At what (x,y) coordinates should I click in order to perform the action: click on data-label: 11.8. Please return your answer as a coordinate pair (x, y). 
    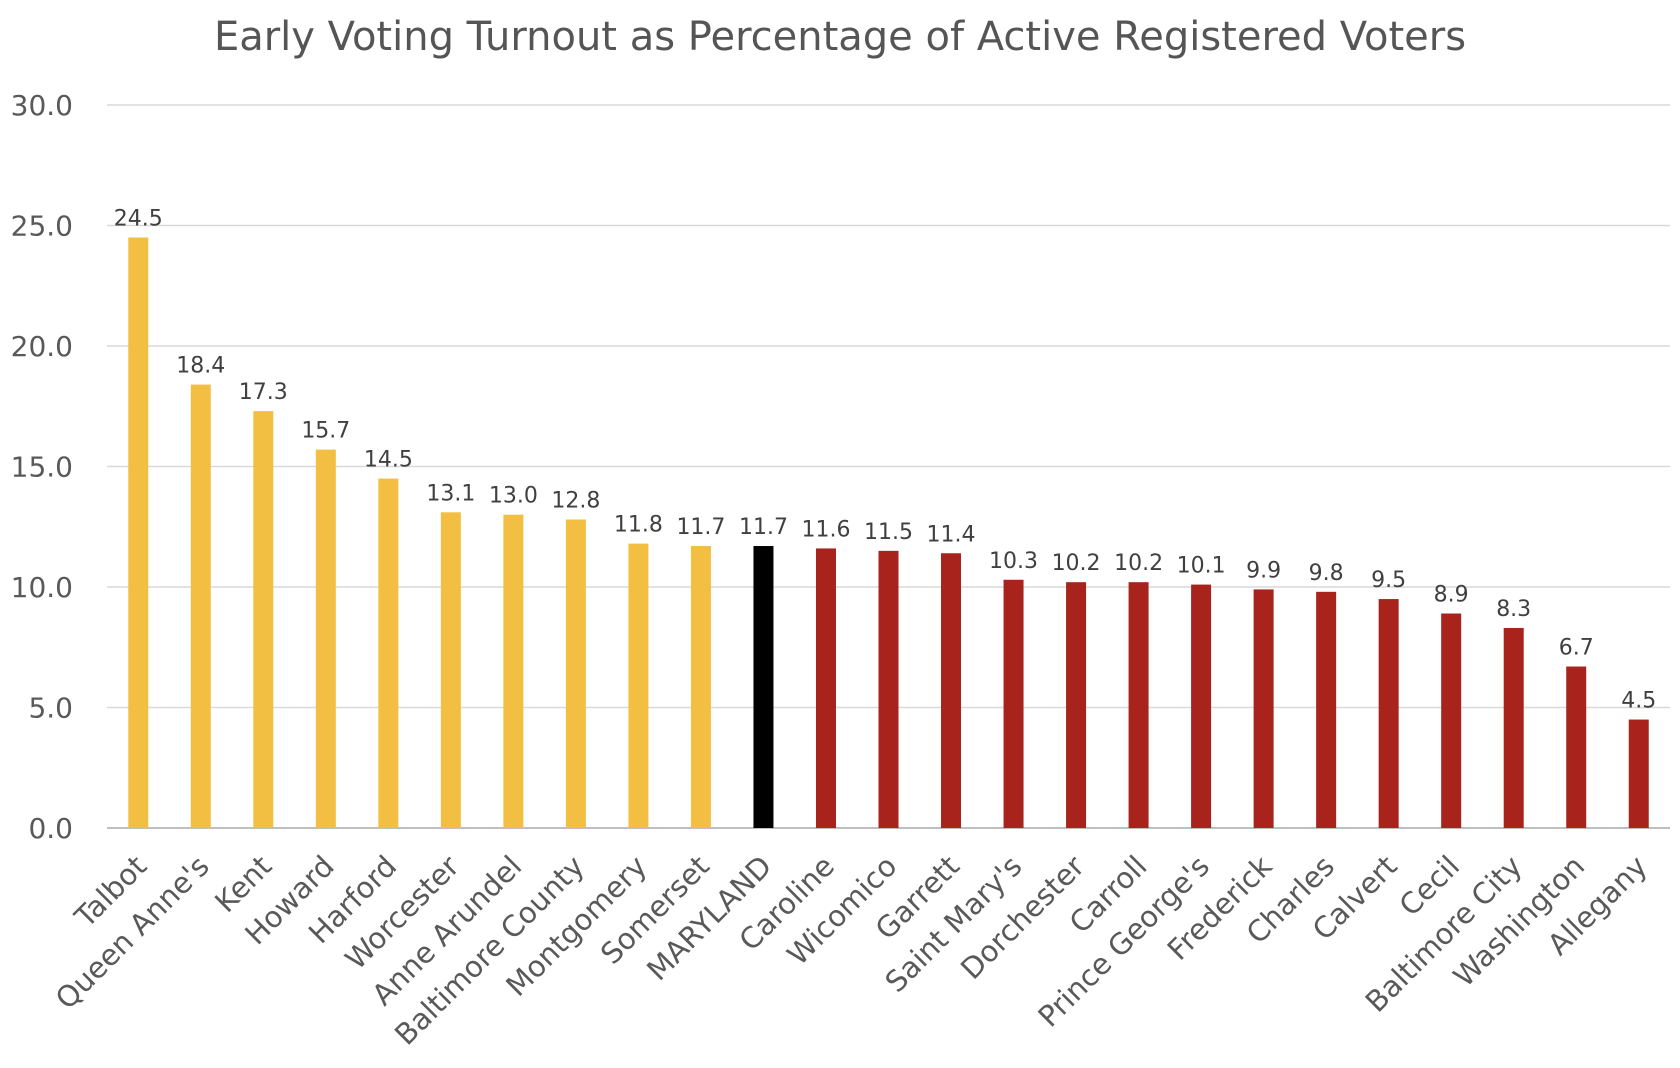
    Looking at the image, I should click on (638, 525).